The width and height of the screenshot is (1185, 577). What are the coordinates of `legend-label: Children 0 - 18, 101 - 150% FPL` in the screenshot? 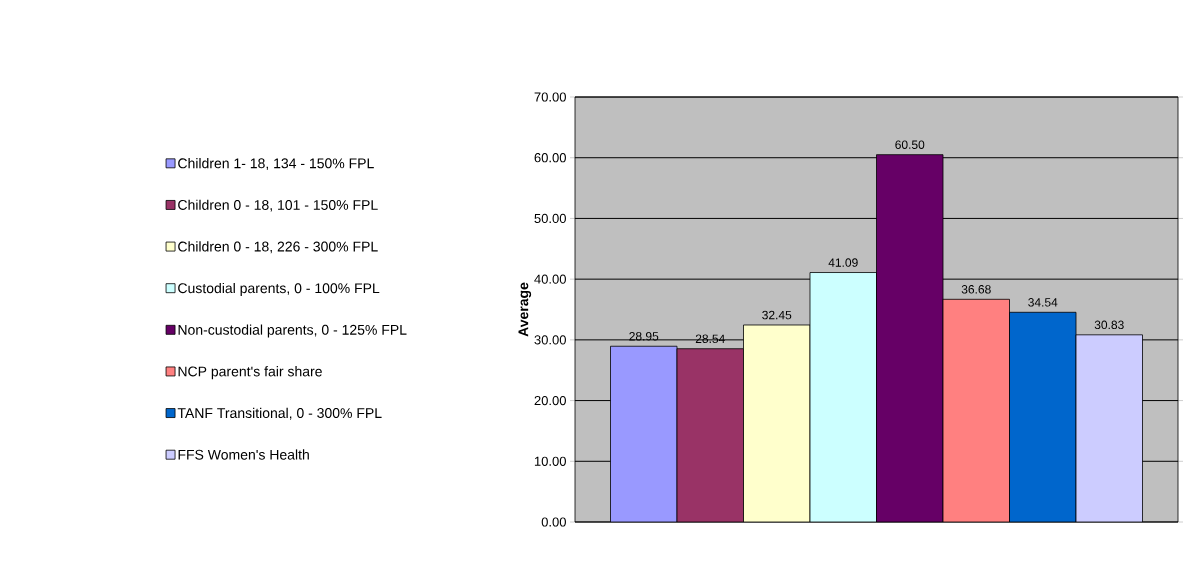 It's located at (278, 205).